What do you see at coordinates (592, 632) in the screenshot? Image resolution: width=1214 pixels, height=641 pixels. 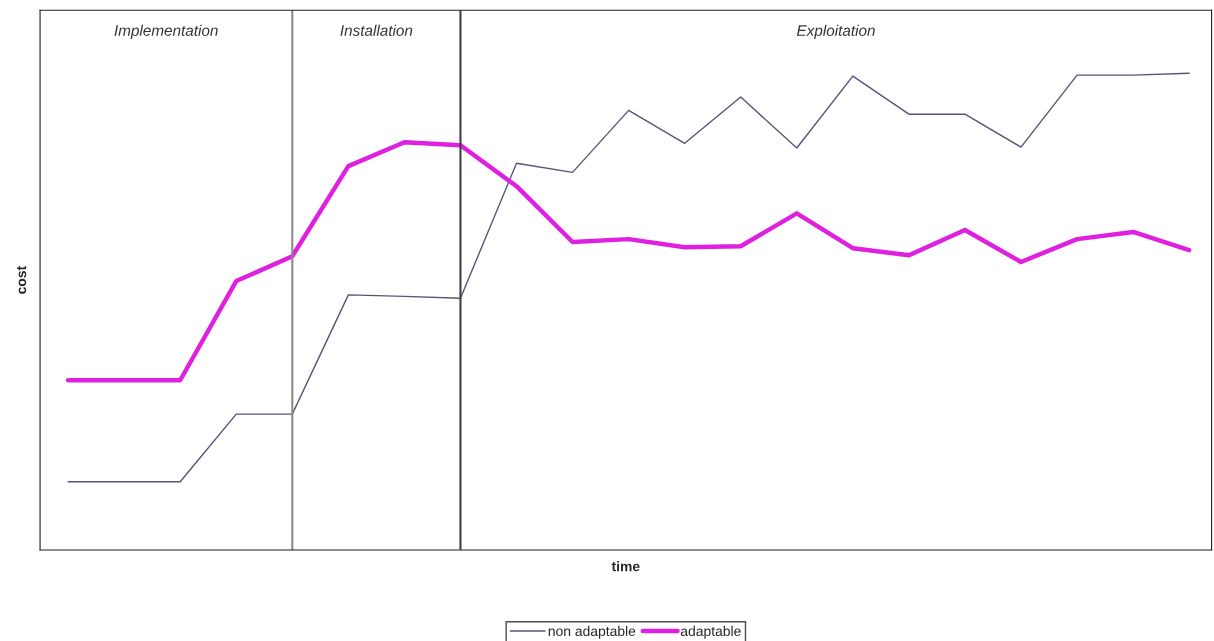 I see `legend-label: non adaptable` at bounding box center [592, 632].